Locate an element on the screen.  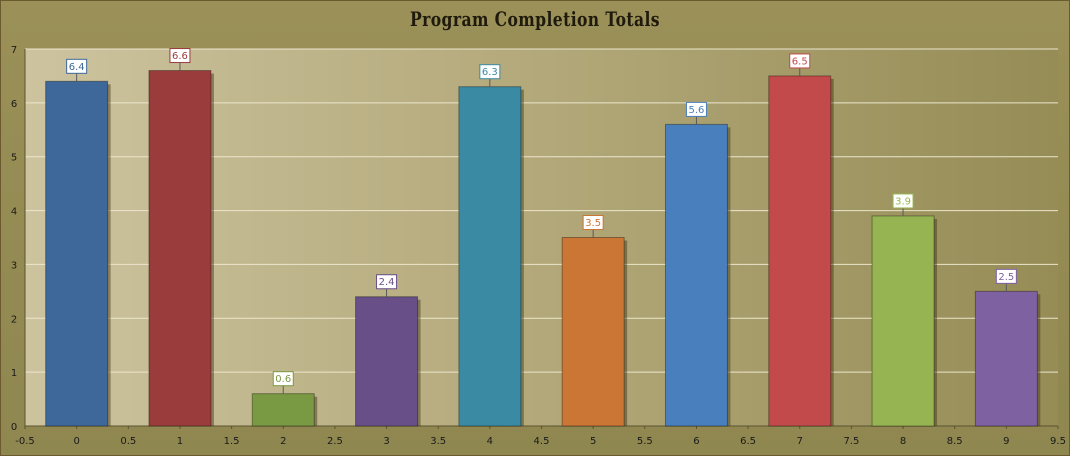
y-tick-label: 1 is located at coordinates (14, 373).